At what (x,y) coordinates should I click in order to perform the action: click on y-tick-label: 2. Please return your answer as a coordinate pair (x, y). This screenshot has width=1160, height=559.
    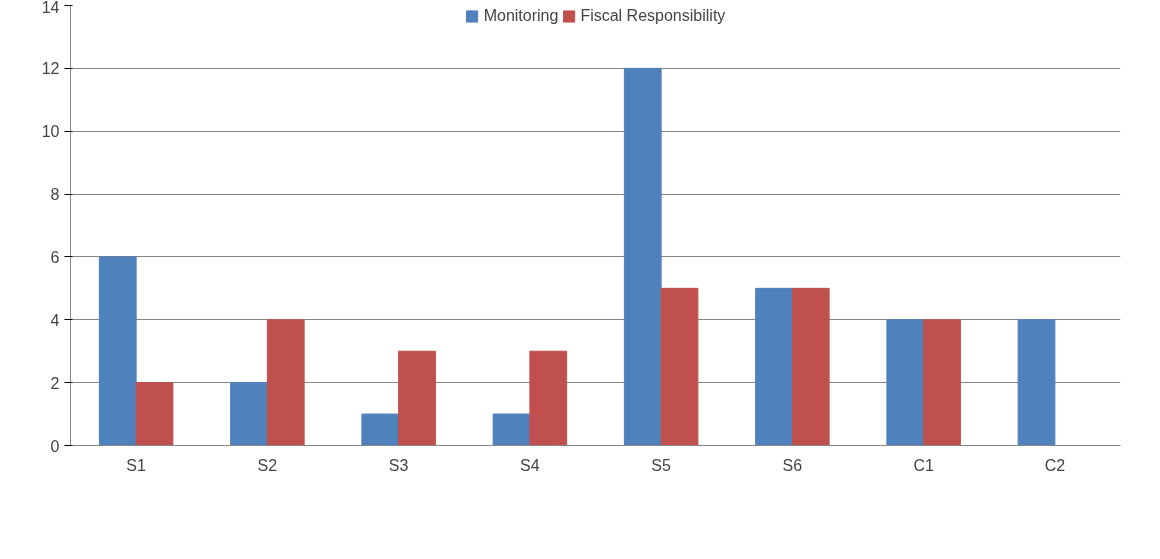
    Looking at the image, I should click on (55, 383).